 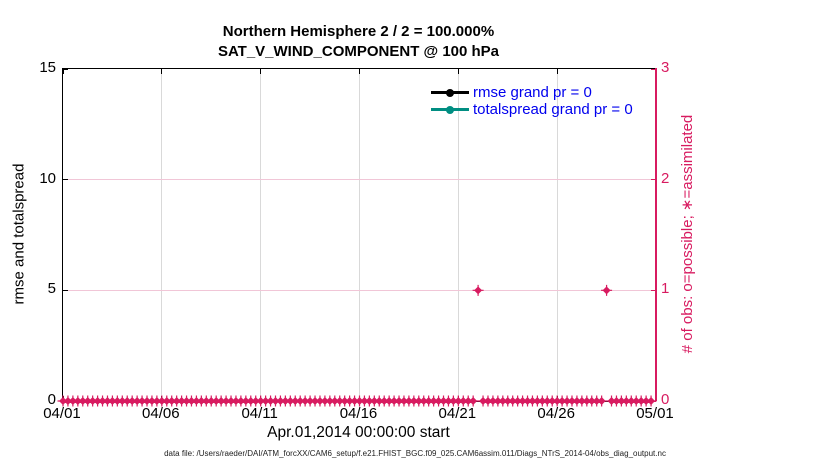 What do you see at coordinates (51, 289) in the screenshot?
I see `left-tick-label: 5` at bounding box center [51, 289].